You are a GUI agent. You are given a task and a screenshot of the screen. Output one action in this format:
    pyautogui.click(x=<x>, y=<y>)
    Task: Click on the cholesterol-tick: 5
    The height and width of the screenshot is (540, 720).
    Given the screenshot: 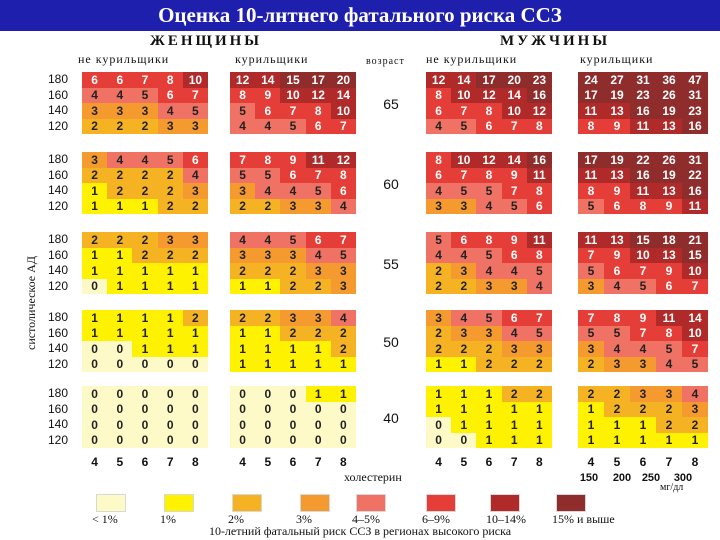 What is the action you would take?
    pyautogui.click(x=464, y=462)
    